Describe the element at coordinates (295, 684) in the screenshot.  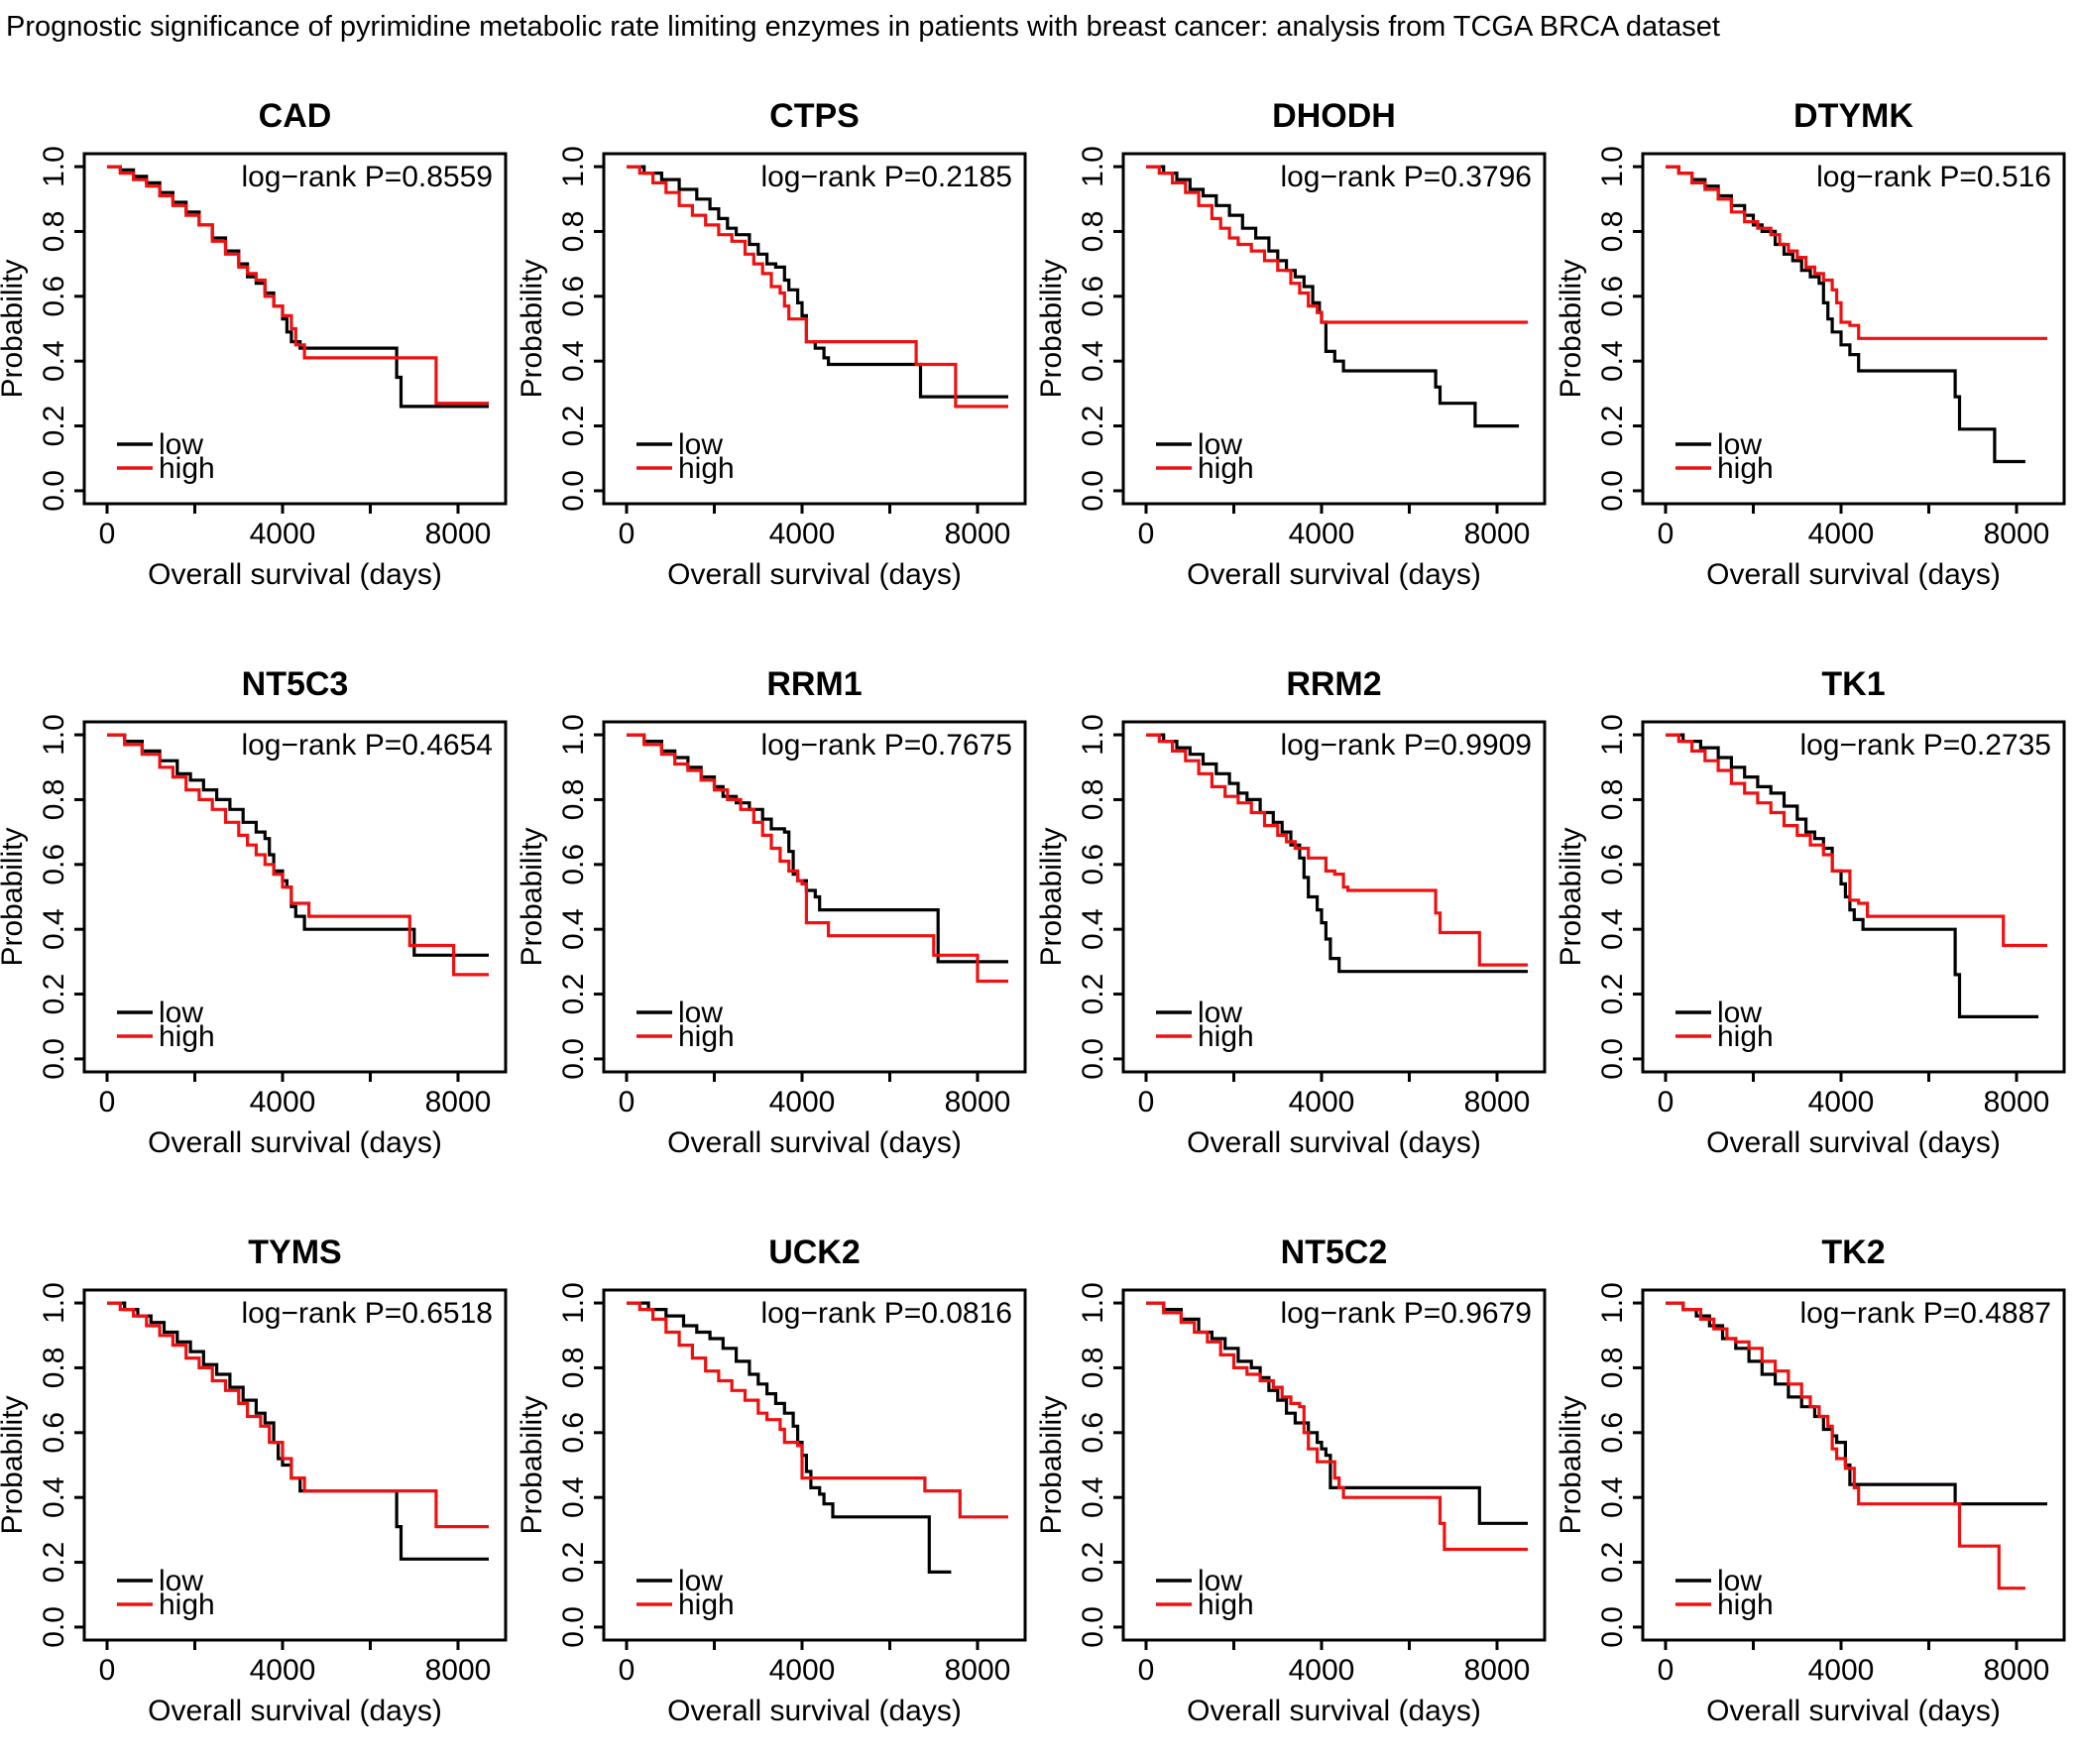
I see `panel-title: NT5C3` at that location.